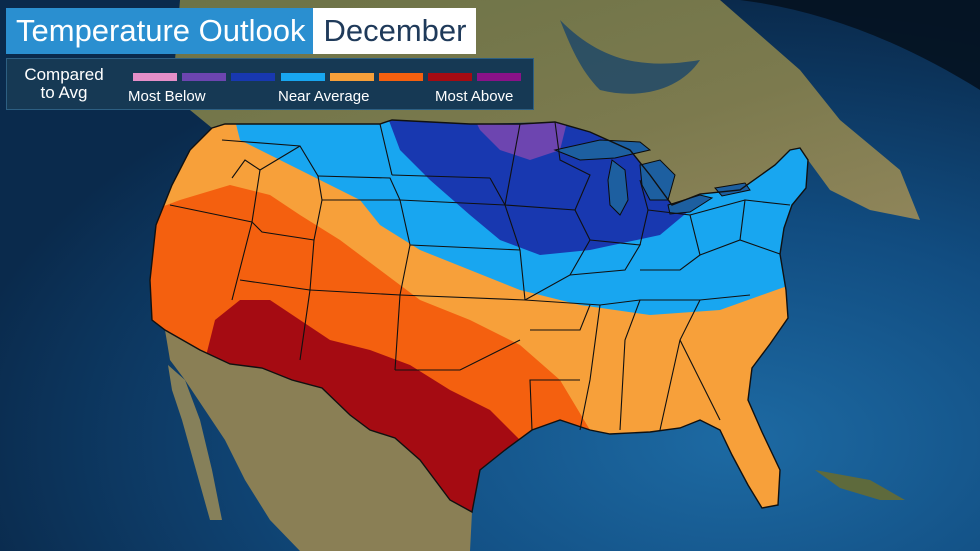 The image size is (980, 551). Describe the element at coordinates (324, 96) in the screenshot. I see `legend-label-near-average: Near Average` at that location.